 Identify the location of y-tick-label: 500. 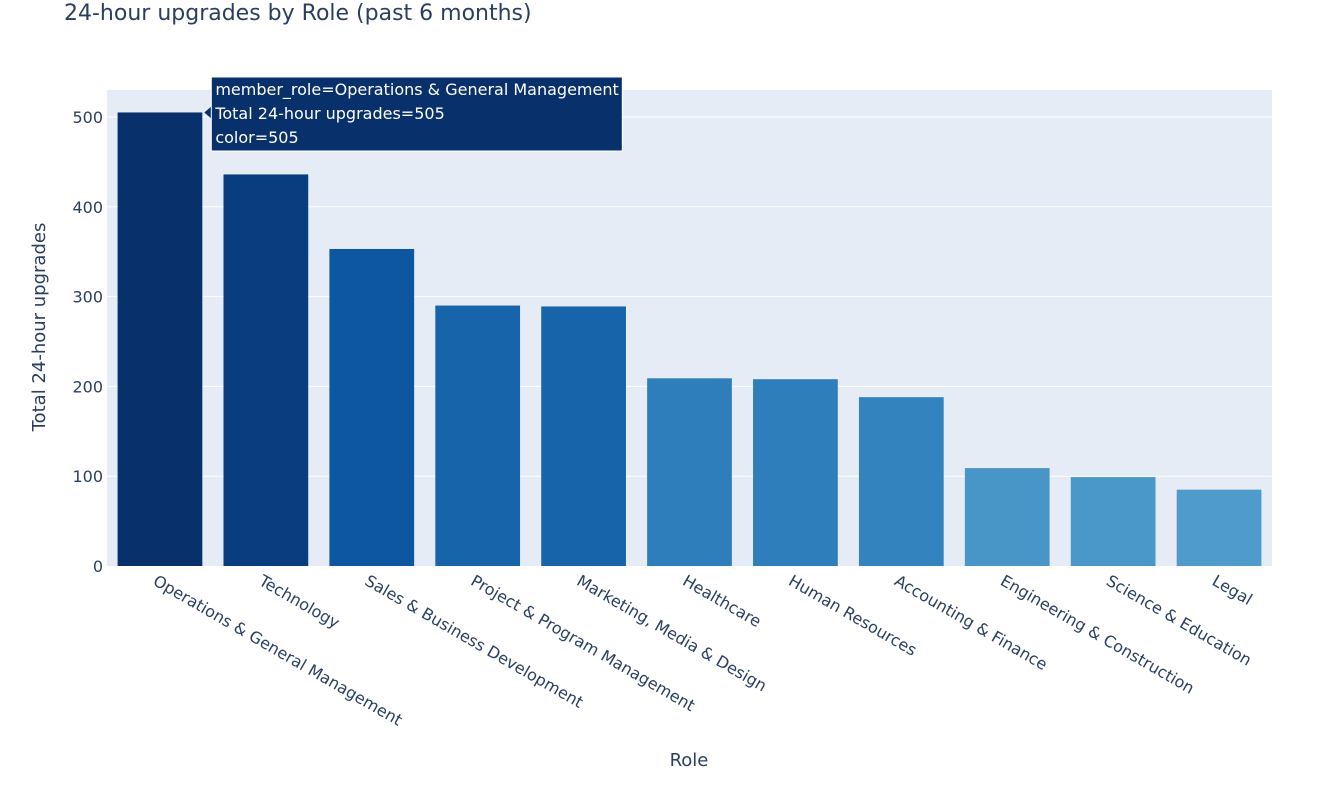
(87, 117).